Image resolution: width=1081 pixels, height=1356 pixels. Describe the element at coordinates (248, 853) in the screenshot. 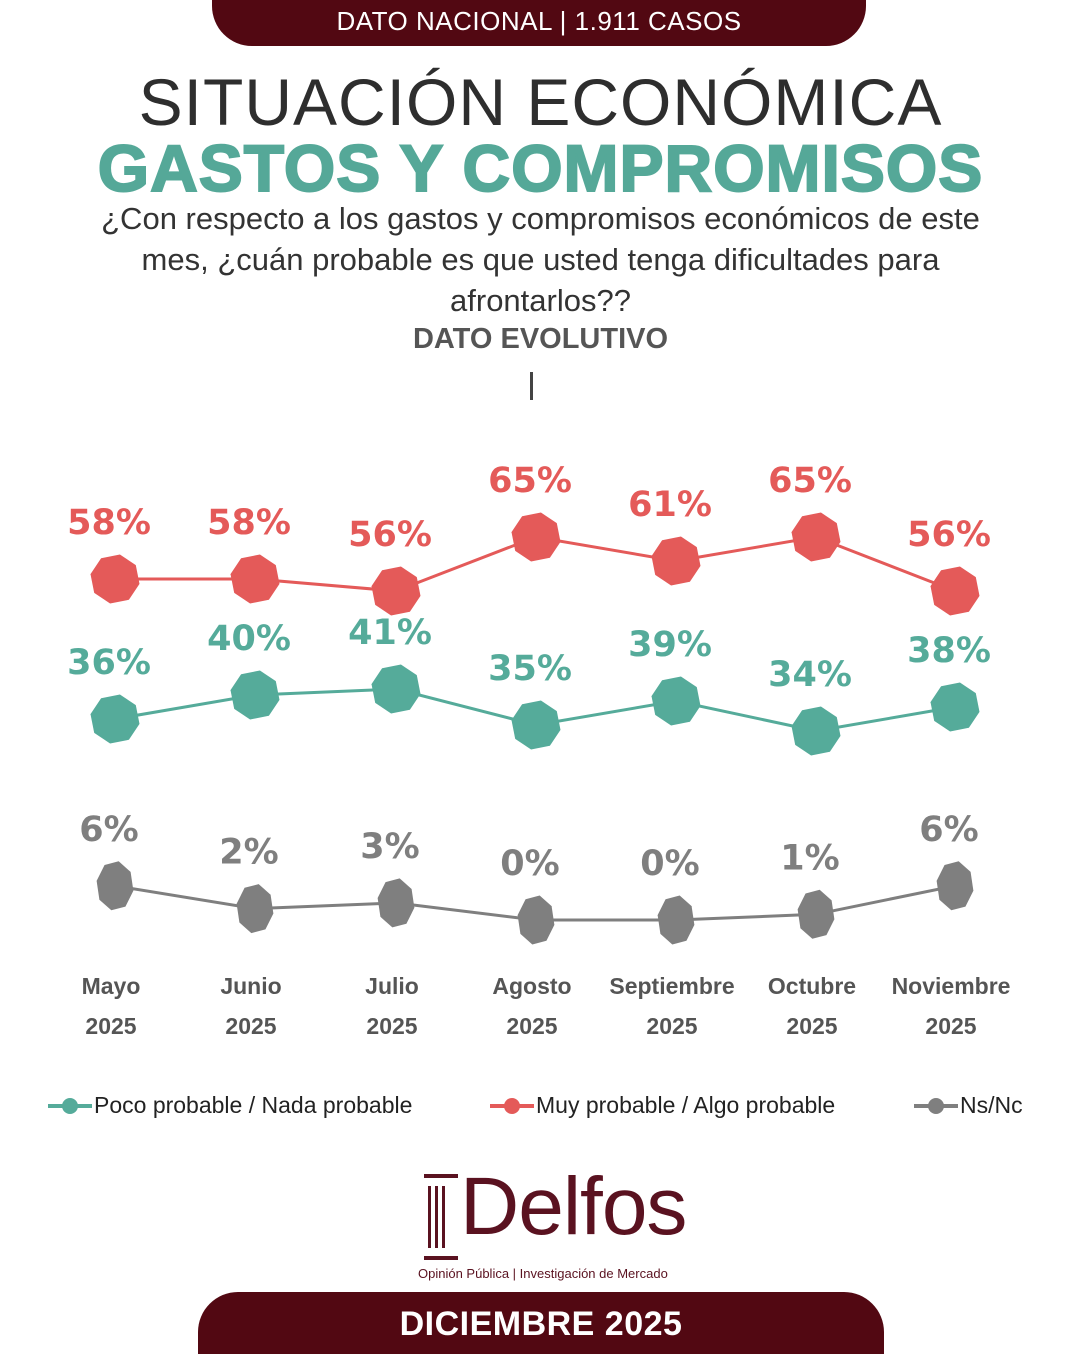

I see `data-label: 2%` at that location.